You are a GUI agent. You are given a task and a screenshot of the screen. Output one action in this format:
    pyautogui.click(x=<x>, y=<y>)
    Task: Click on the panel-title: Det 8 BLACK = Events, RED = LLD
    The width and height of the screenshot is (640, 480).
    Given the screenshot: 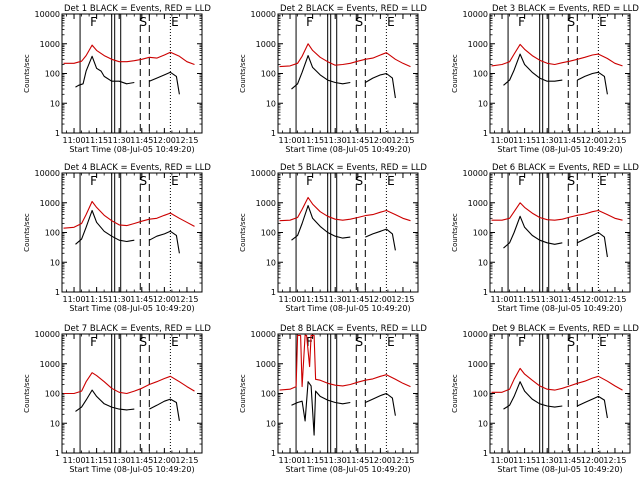 What is the action you would take?
    pyautogui.click(x=353, y=329)
    